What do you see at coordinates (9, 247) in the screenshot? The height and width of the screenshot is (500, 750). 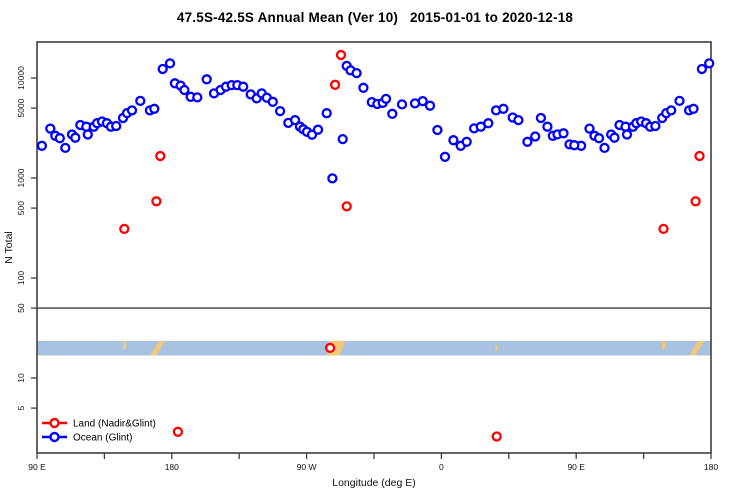 I see `y-axis-title: N Total` at bounding box center [9, 247].